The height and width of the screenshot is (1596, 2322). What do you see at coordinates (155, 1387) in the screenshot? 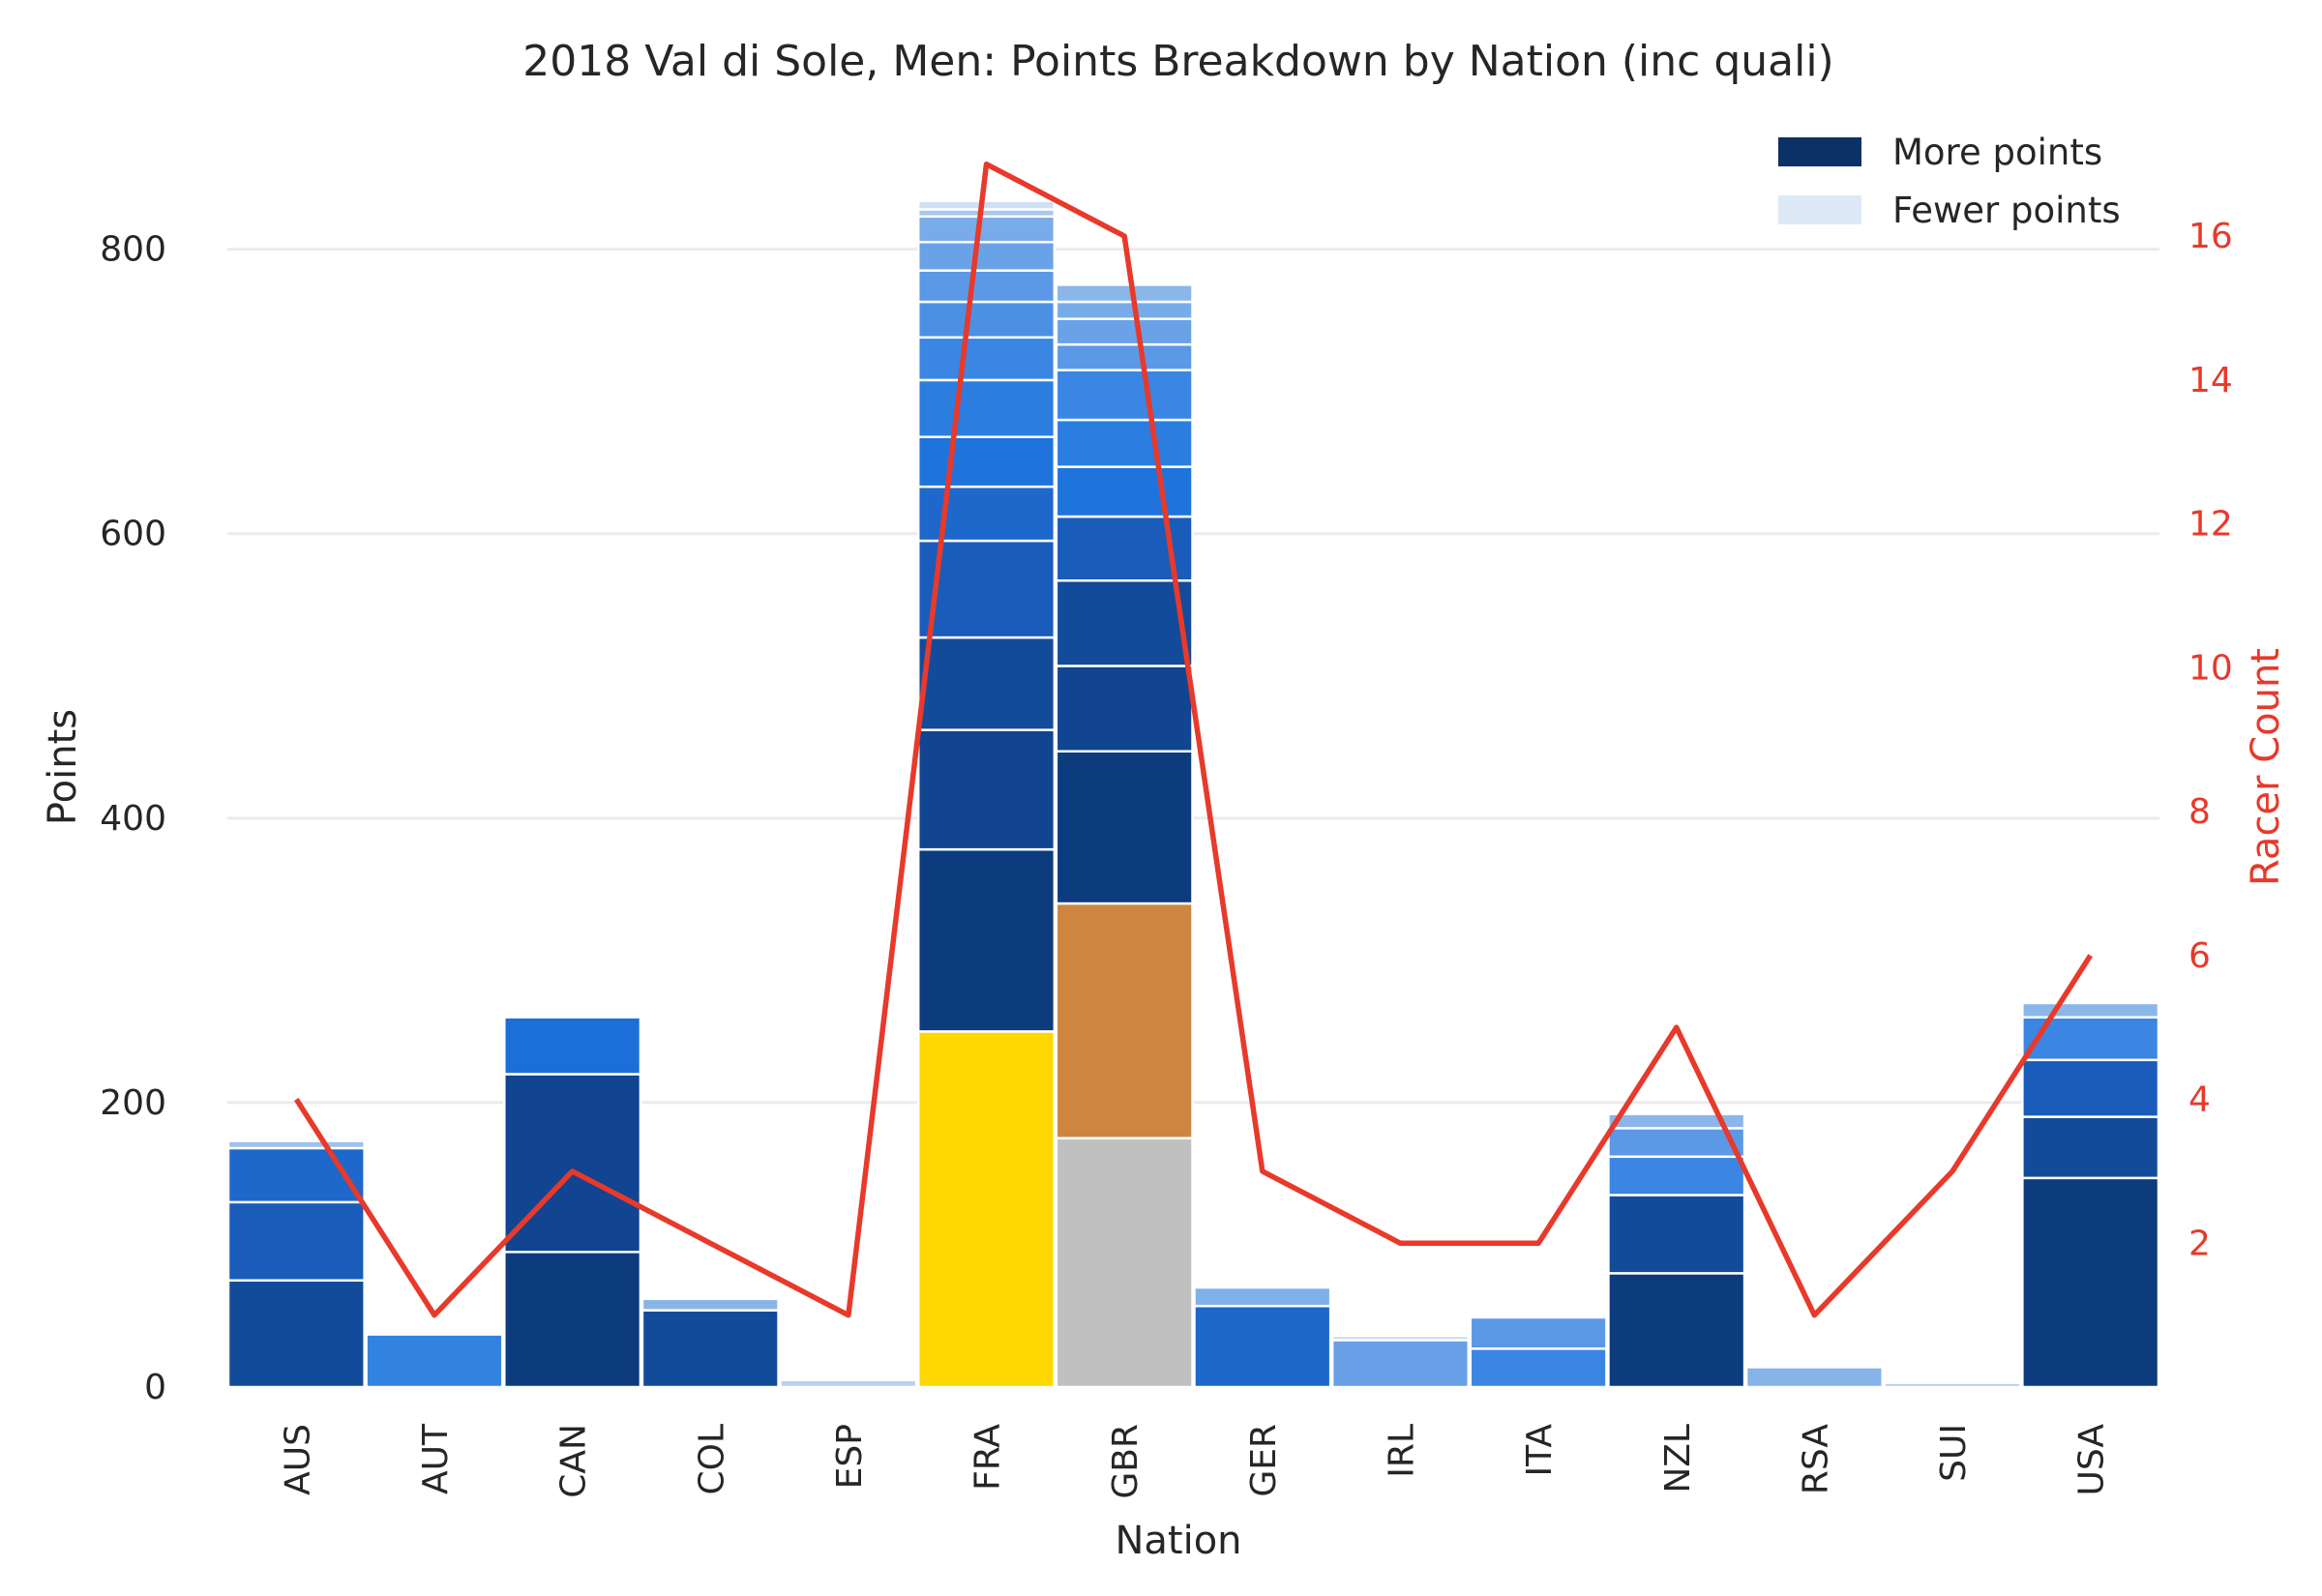
I see `y-tick-label: 0` at bounding box center [155, 1387].